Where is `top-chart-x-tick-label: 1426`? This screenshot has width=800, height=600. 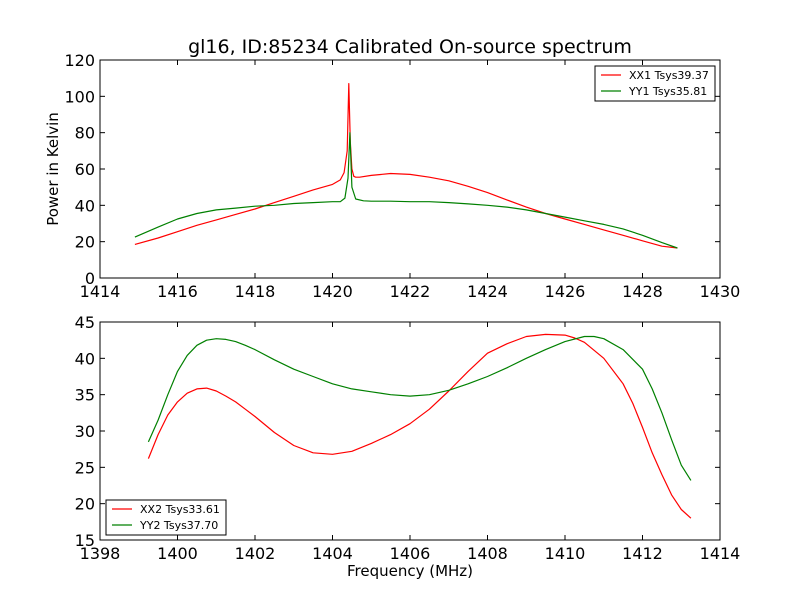 top-chart-x-tick-label: 1426 is located at coordinates (565, 291).